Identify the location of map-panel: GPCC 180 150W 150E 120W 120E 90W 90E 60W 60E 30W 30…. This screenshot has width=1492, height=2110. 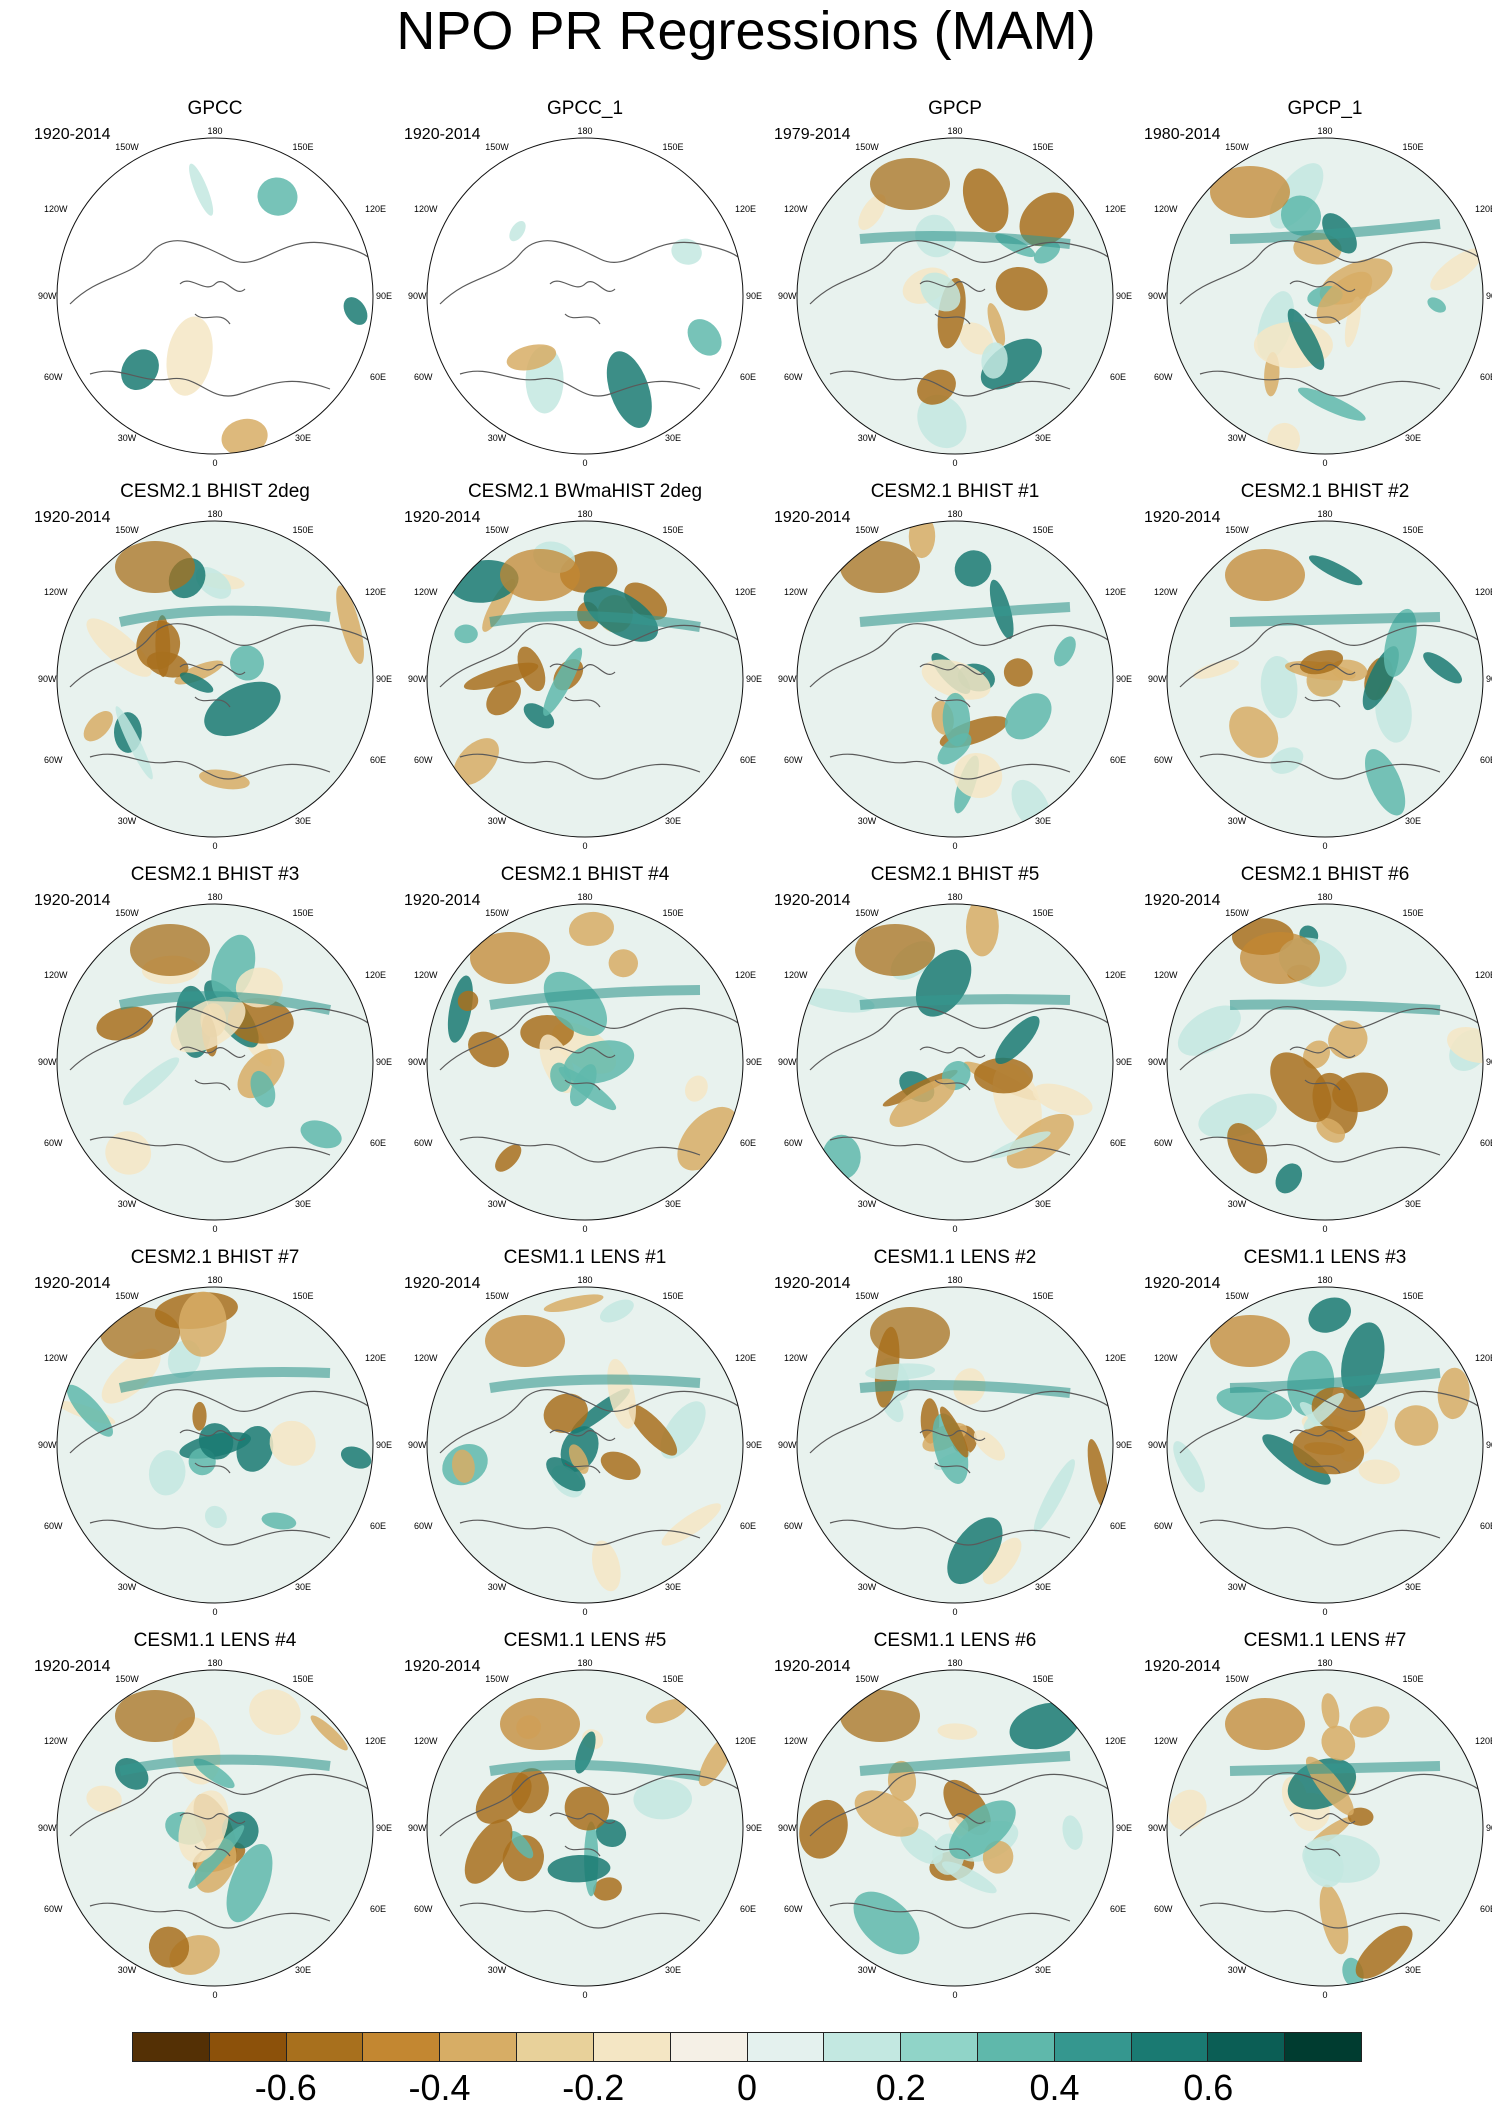
(215, 290).